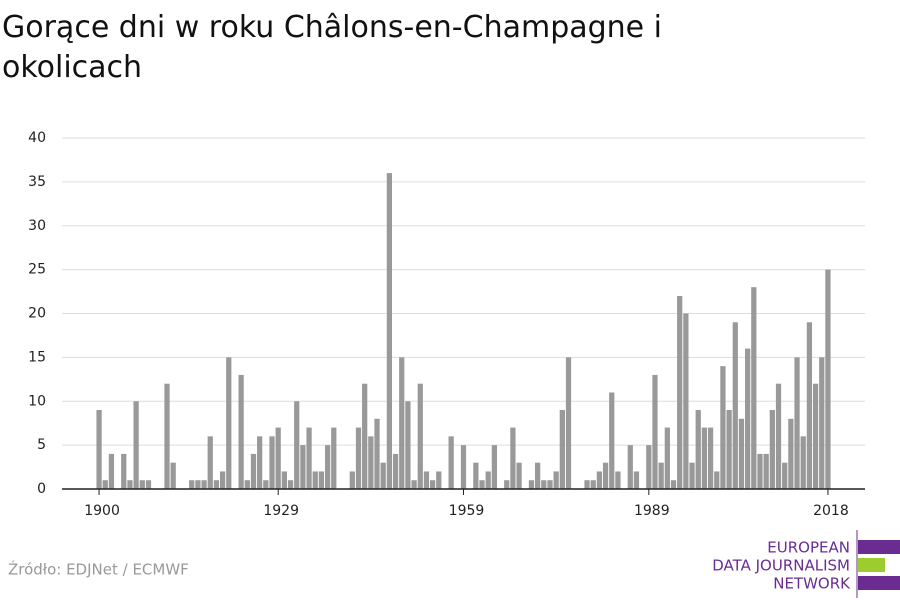  What do you see at coordinates (831, 511) in the screenshot?
I see `x-tick-label: 2018` at bounding box center [831, 511].